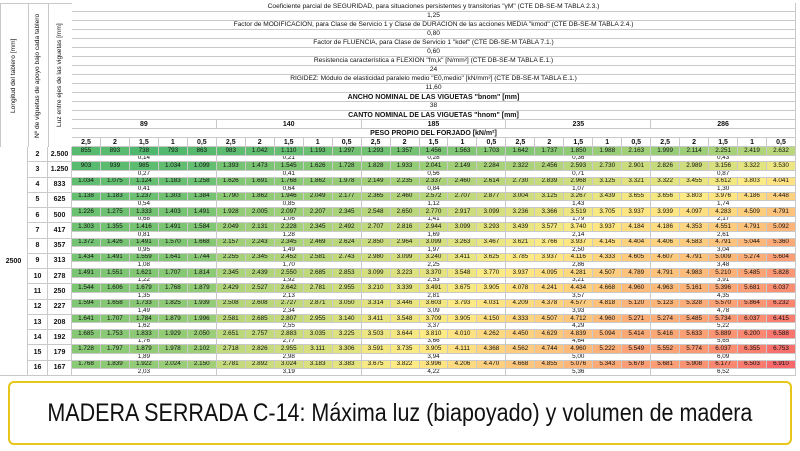 Image resolution: width=800 pixels, height=451 pixels. I want to click on value-cell: 4.095, so click(550, 273).